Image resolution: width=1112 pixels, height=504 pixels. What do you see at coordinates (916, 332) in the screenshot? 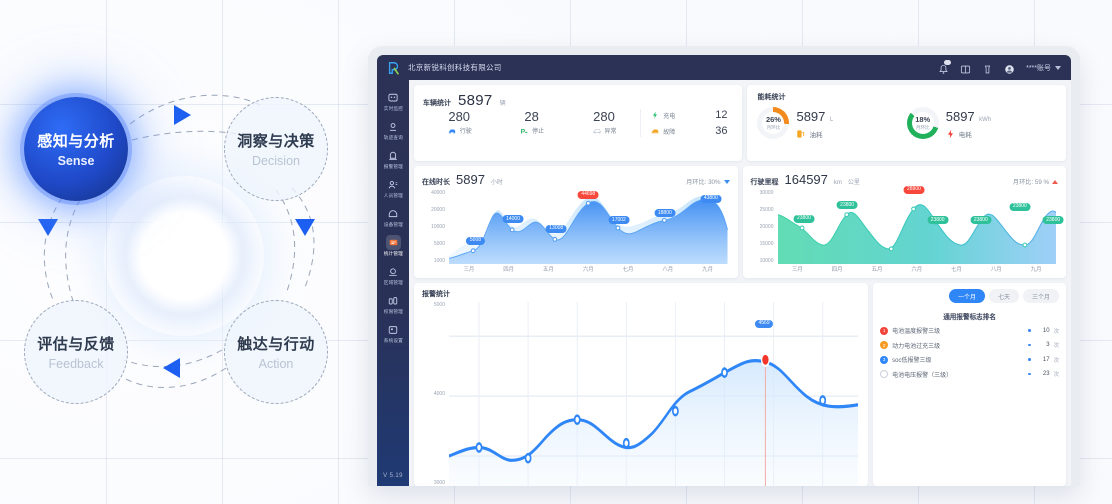
I see `legend-row-name: 电池温度报警三级` at bounding box center [916, 332].